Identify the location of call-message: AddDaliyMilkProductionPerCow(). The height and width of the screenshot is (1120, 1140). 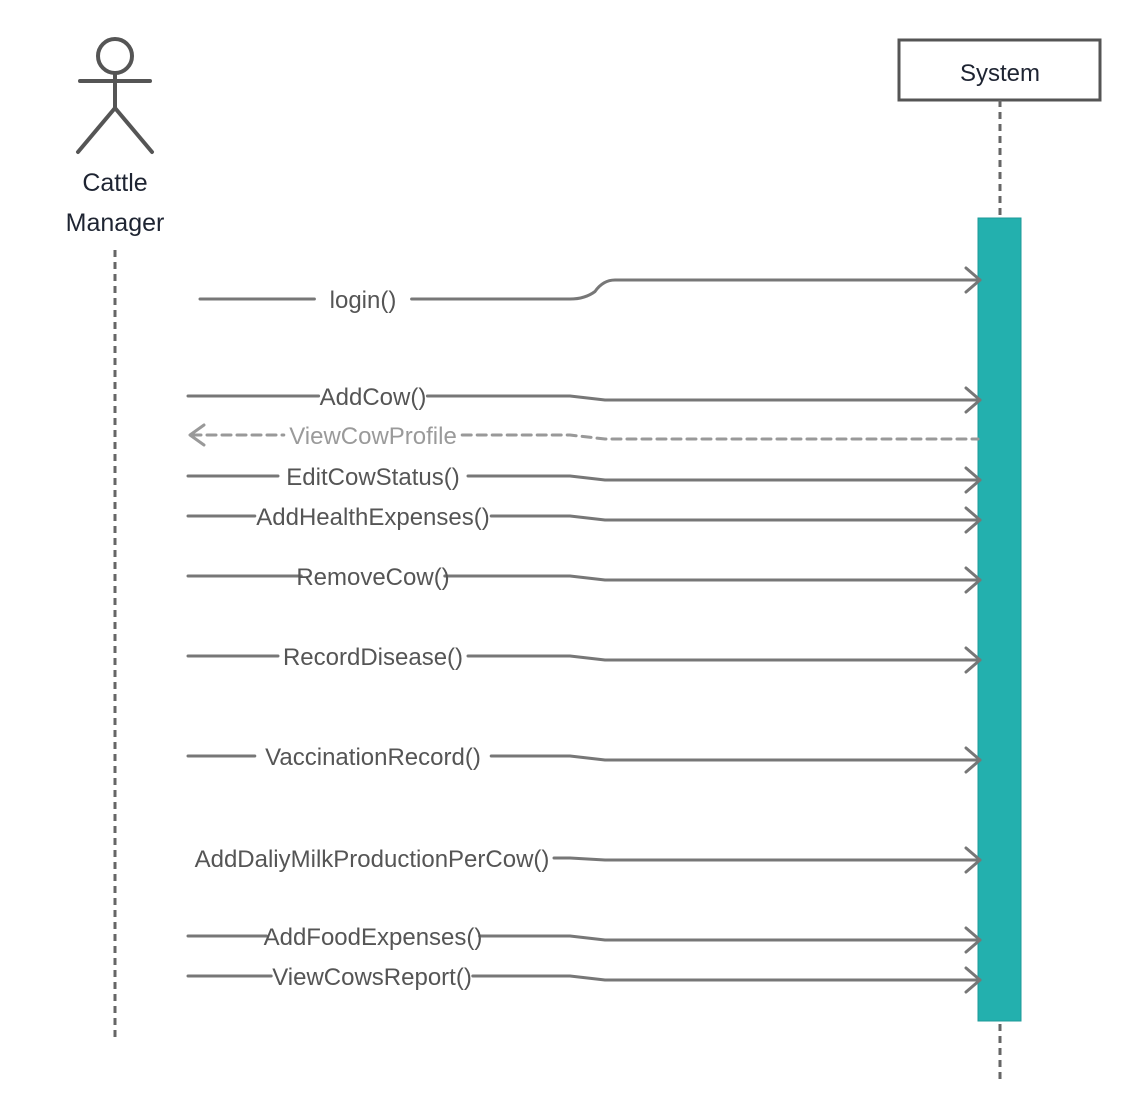
(588, 860).